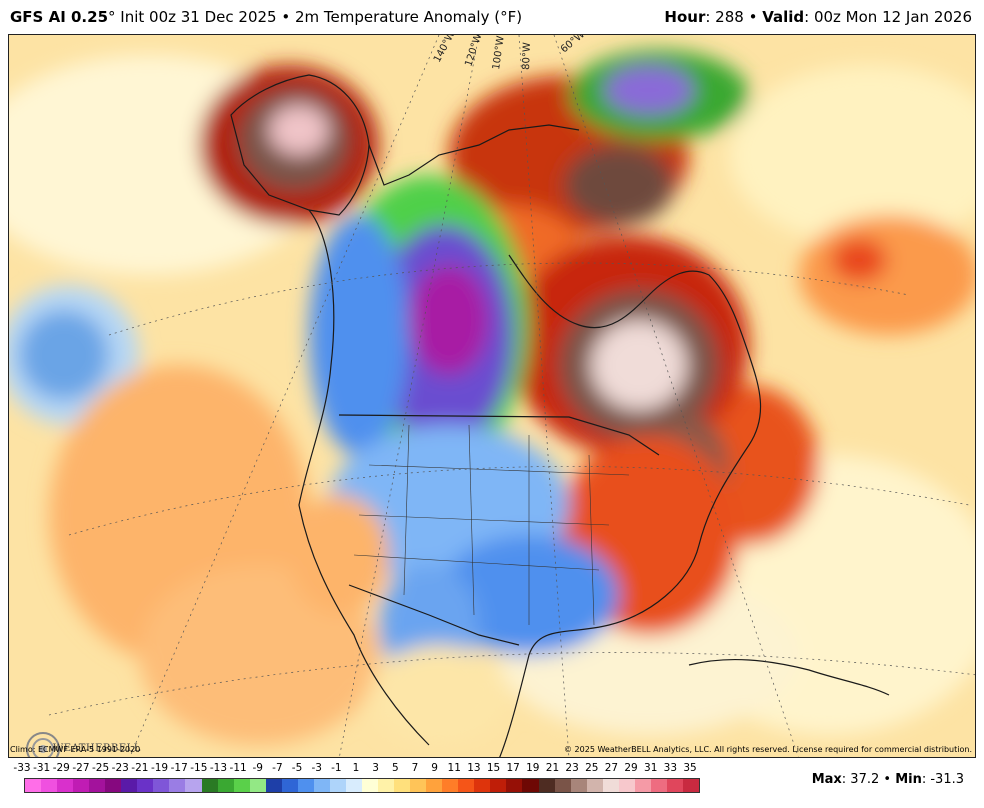  What do you see at coordinates (474, 155) in the screenshot?
I see `arctic-coast` at bounding box center [474, 155].